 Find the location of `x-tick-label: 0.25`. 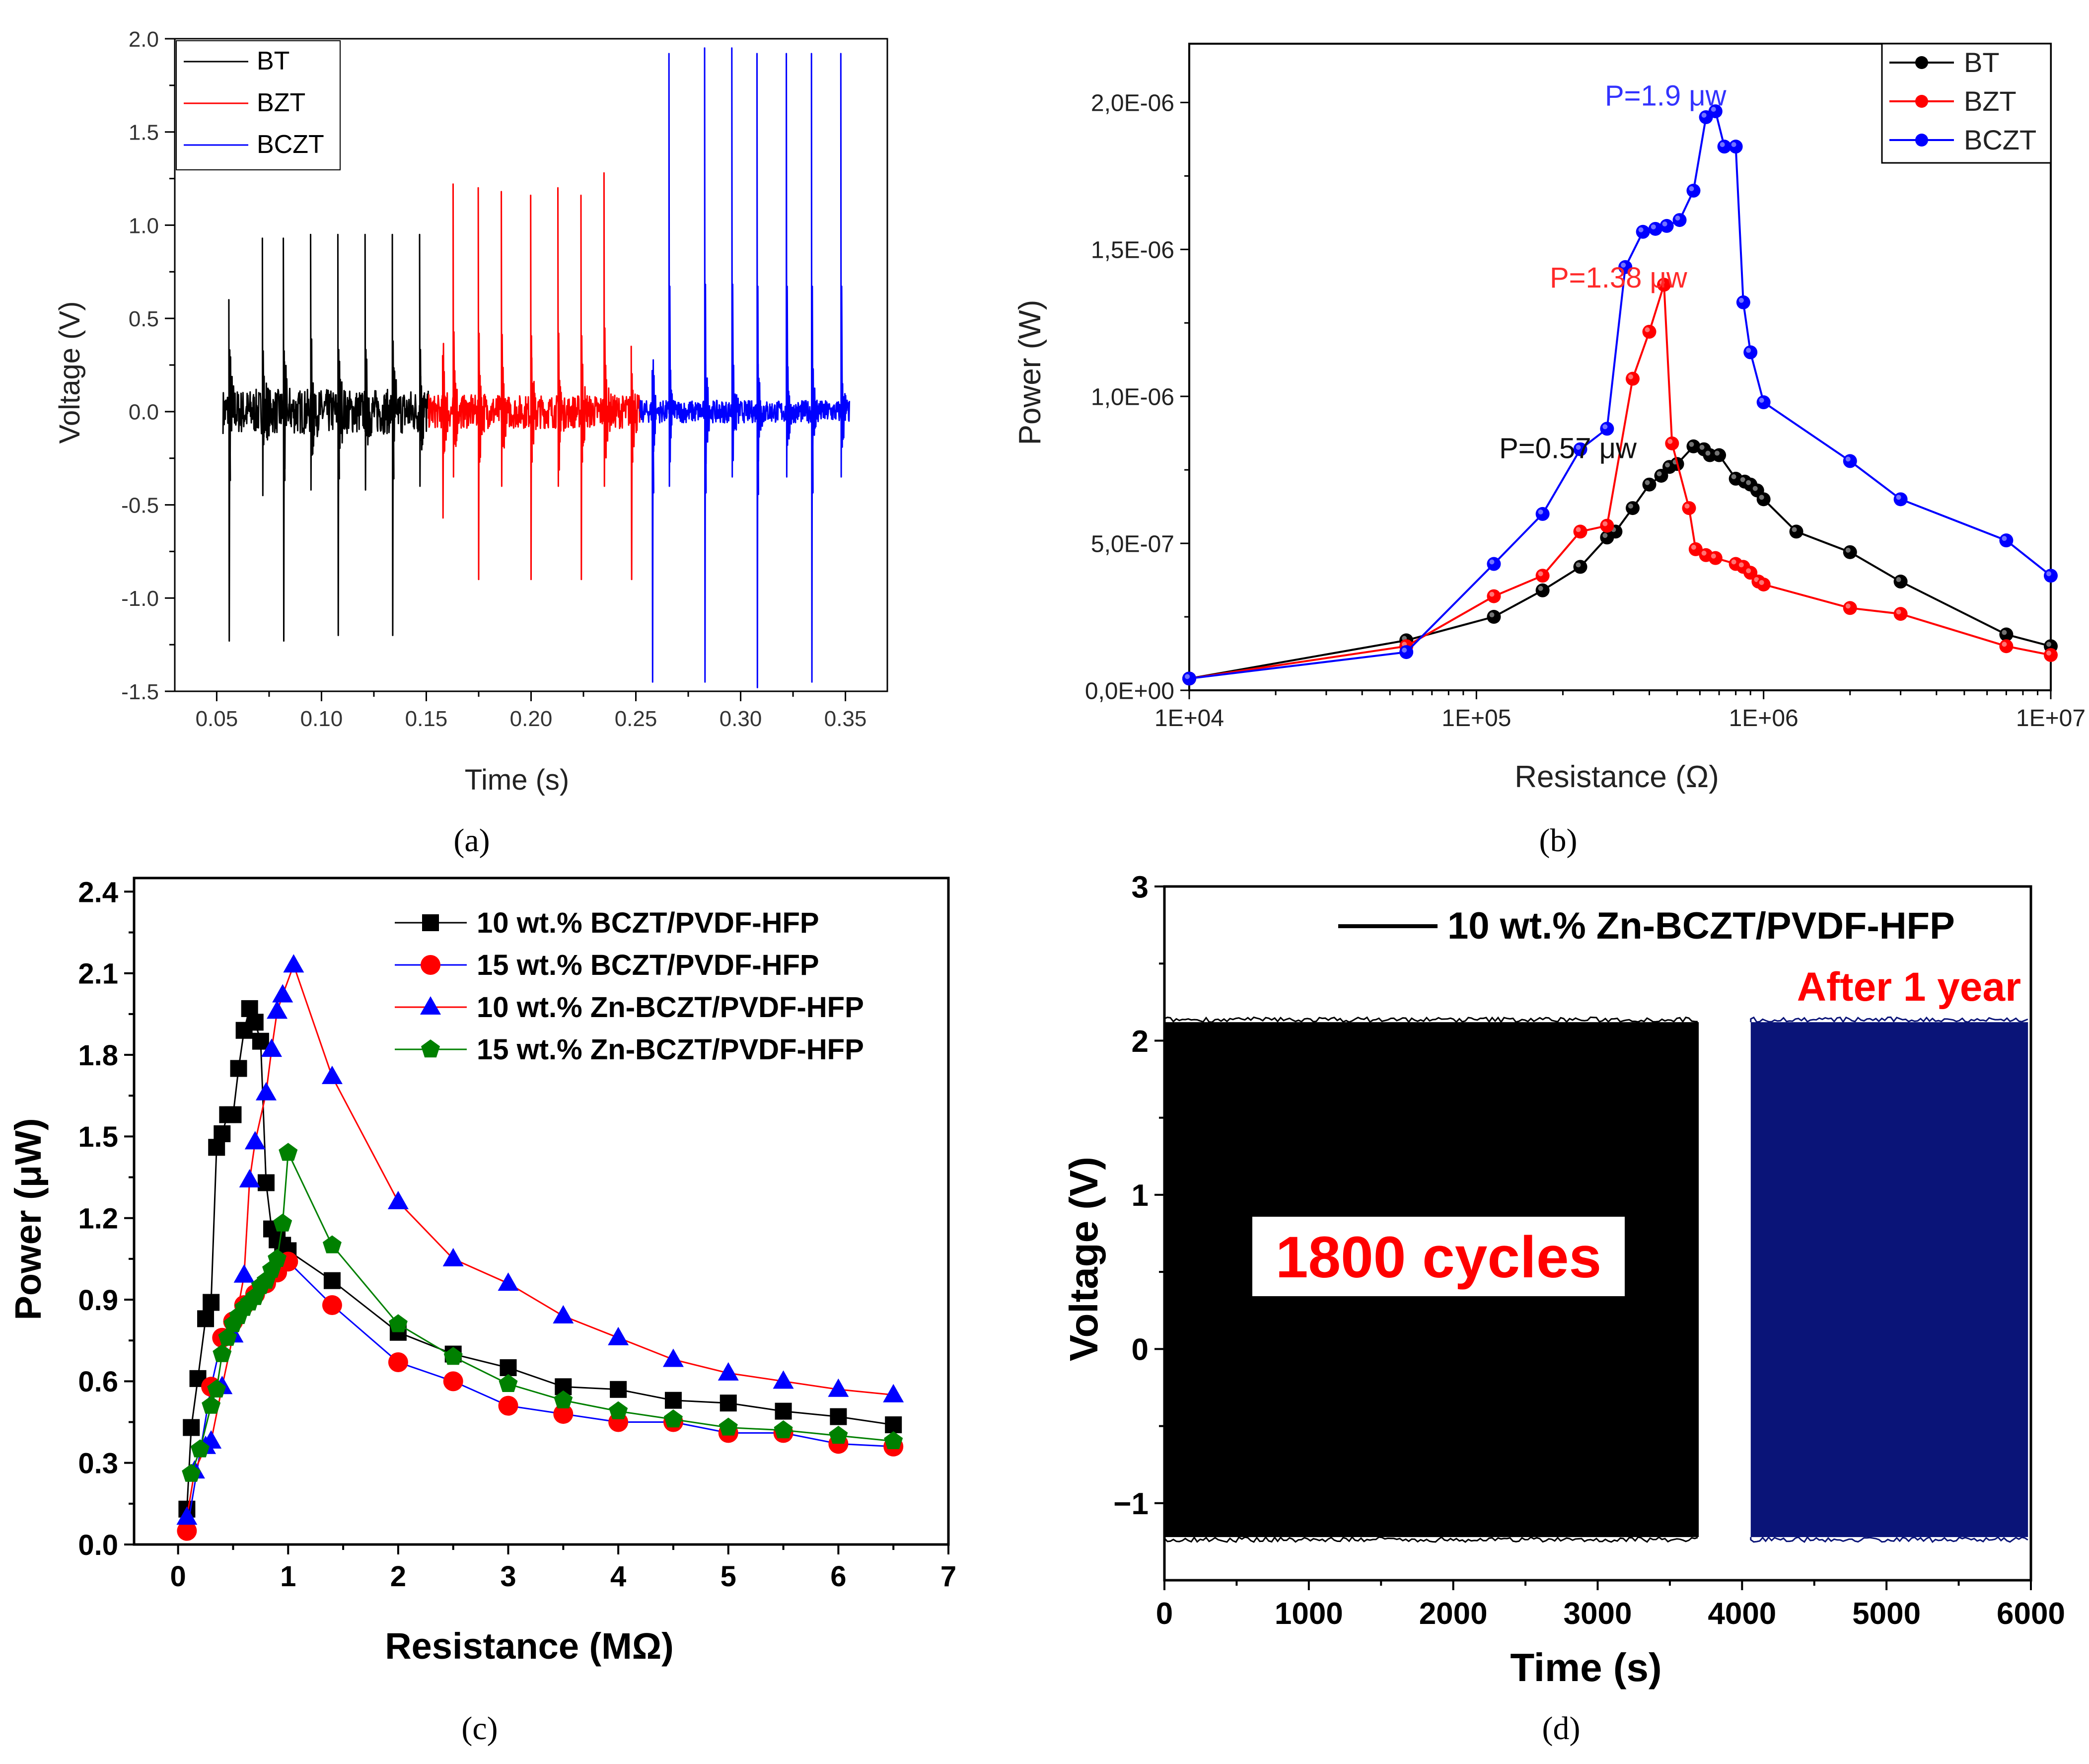

x-tick-label: 0.25 is located at coordinates (636, 719).